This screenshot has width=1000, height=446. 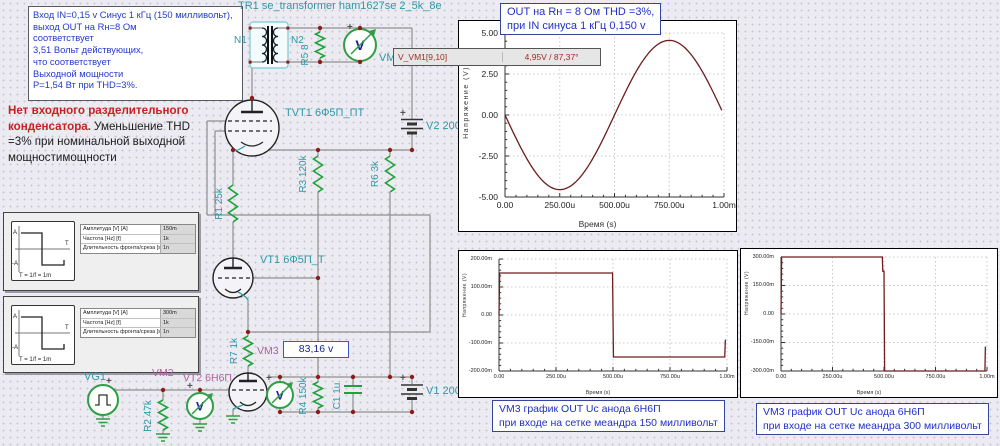 I want to click on y-tick-label: 2.50, so click(x=489, y=74).